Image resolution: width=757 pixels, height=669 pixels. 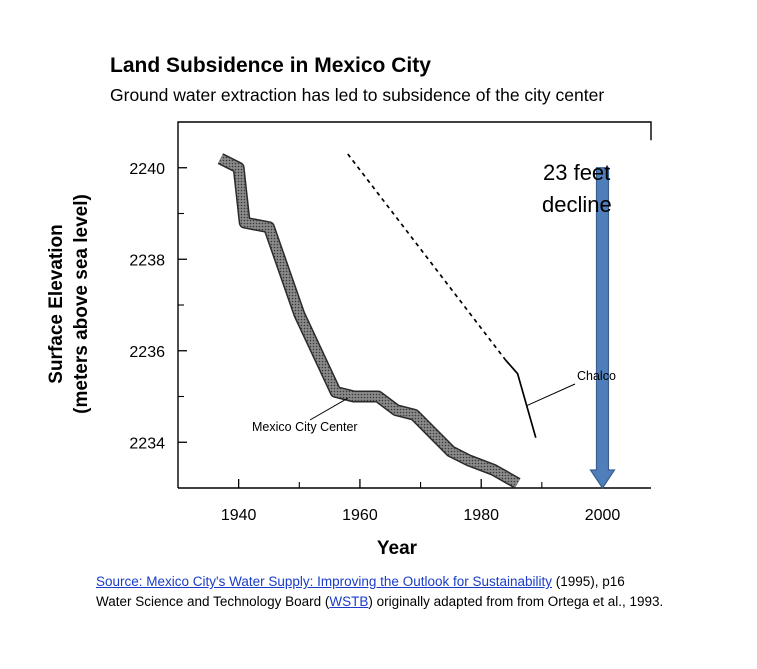 I want to click on series-label-chalco: Chalco, so click(x=596, y=376).